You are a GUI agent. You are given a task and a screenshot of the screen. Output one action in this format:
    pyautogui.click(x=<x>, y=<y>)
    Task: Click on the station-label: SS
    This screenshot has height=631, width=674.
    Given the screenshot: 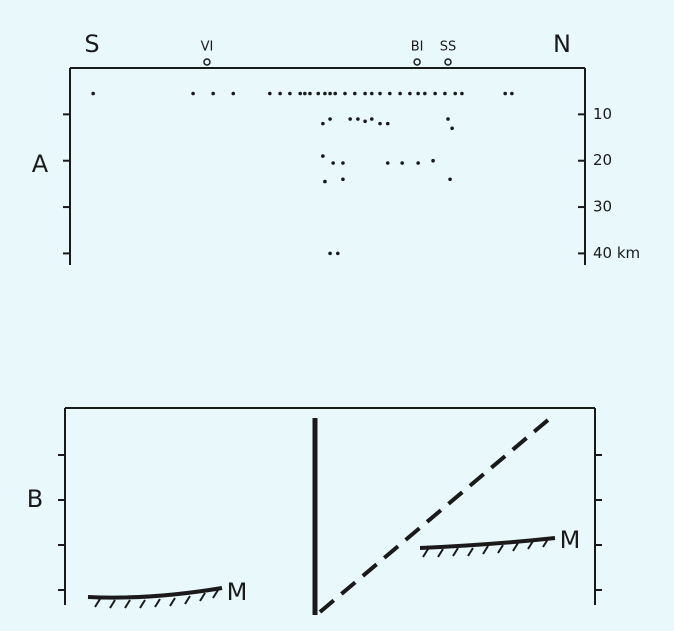 What is the action you would take?
    pyautogui.click(x=448, y=47)
    